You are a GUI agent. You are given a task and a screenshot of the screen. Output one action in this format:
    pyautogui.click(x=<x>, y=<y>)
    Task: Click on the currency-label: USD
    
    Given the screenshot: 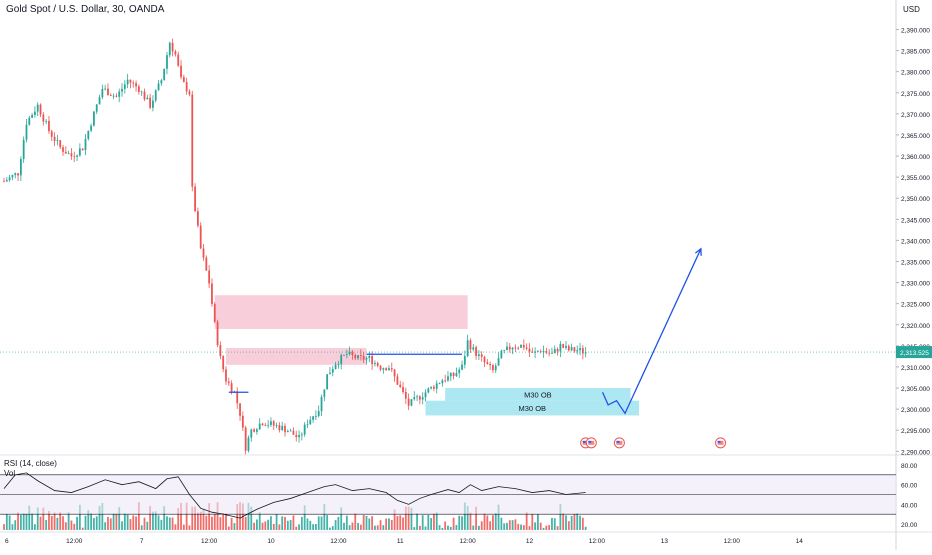 What is the action you would take?
    pyautogui.click(x=911, y=9)
    